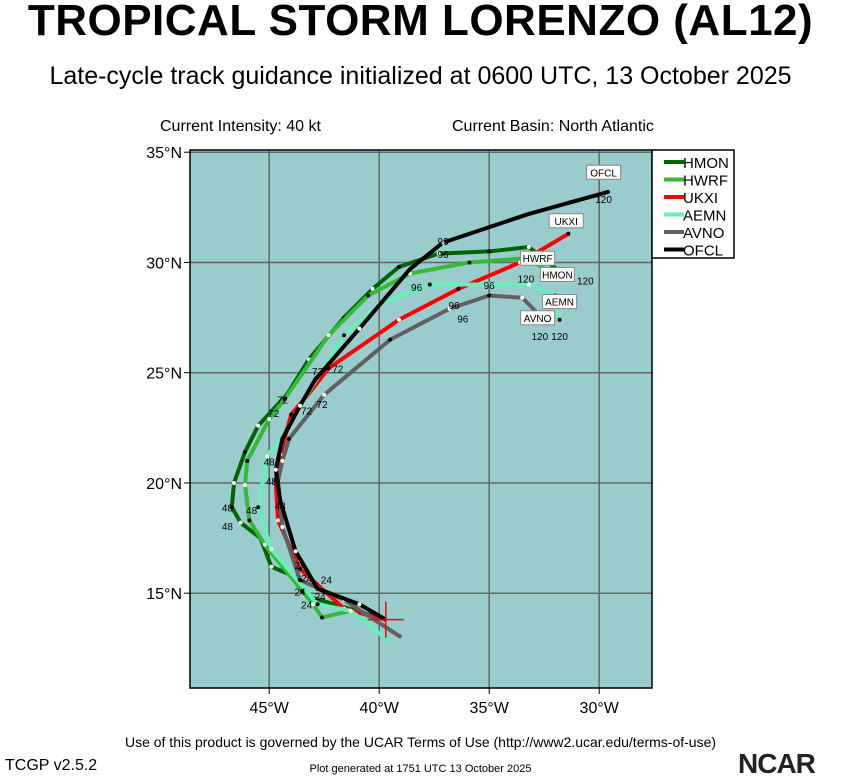  I want to click on x-tick-label: 40°W, so click(380, 708).